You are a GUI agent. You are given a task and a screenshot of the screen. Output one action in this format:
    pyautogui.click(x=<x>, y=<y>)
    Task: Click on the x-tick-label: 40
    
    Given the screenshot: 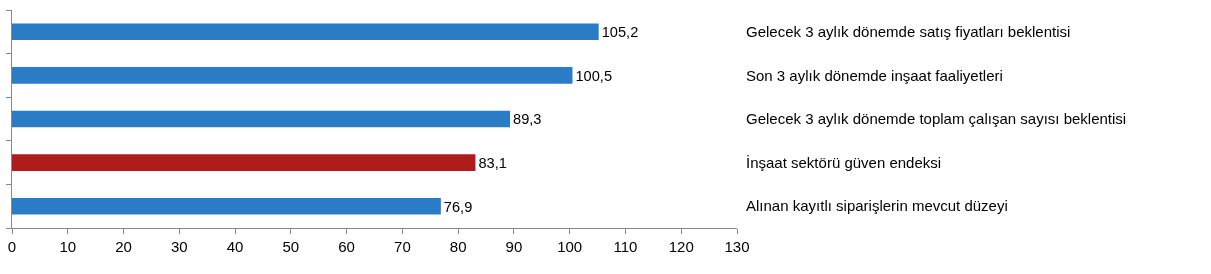 What is the action you would take?
    pyautogui.click(x=235, y=246)
    